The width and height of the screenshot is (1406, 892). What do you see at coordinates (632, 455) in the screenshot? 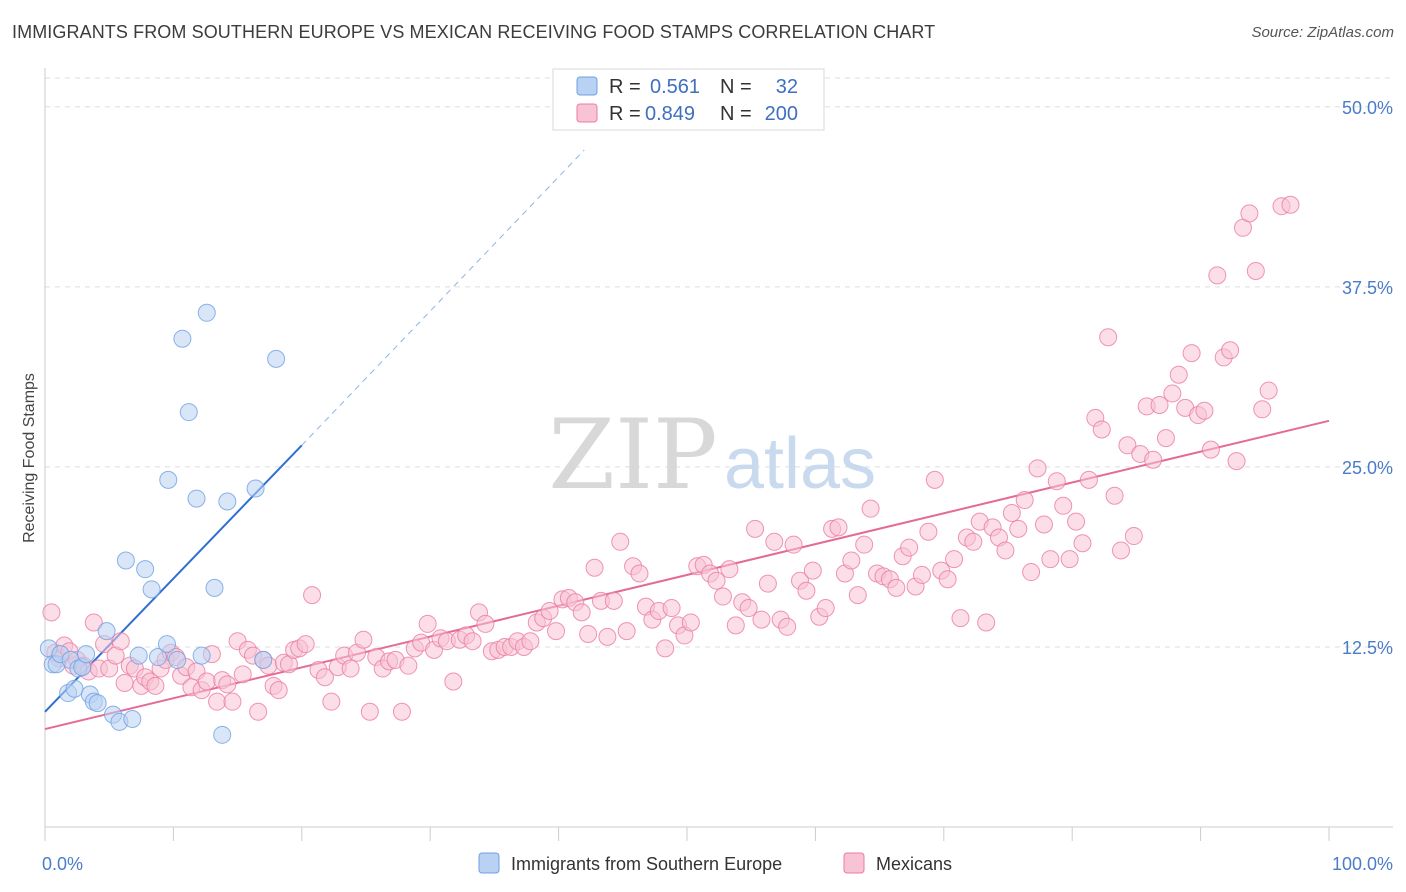
I see `watermark-zip: ZIP` at bounding box center [632, 455].